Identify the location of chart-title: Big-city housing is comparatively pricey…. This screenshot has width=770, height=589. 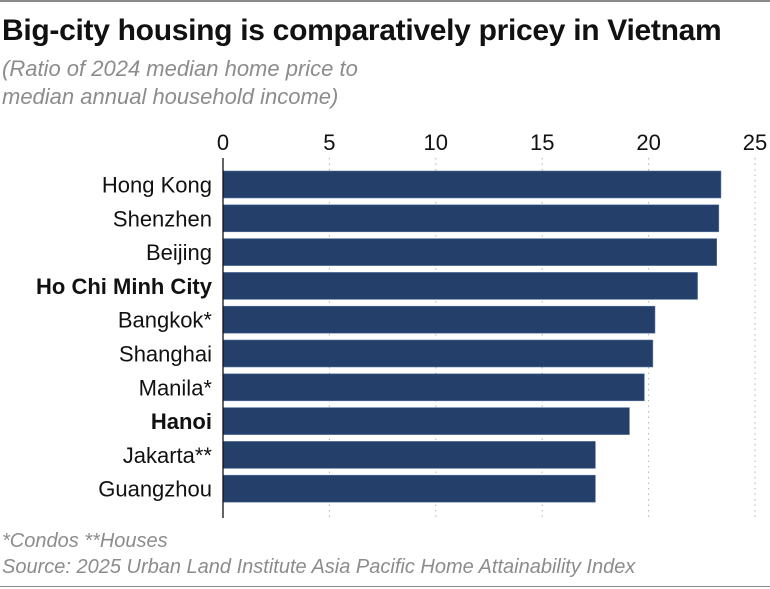
(362, 30).